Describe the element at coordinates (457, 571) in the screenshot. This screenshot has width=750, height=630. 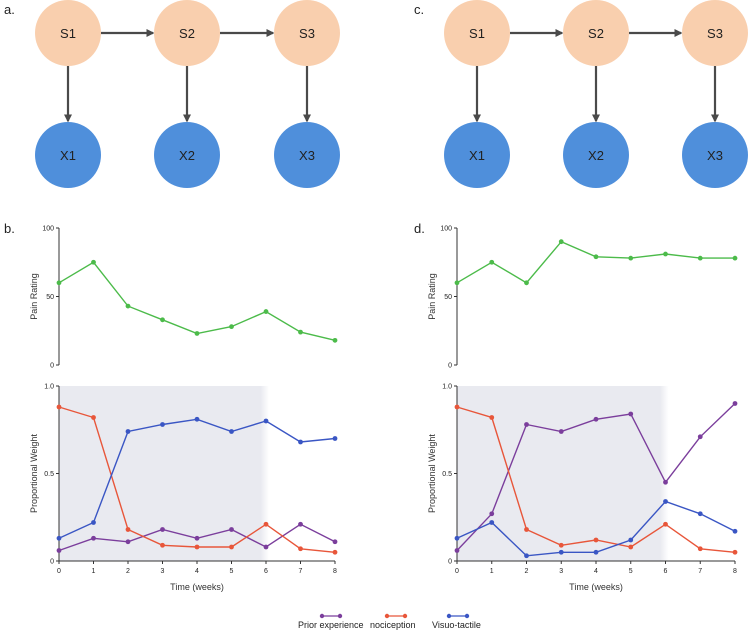
I see `x-tick-label: 0` at that location.